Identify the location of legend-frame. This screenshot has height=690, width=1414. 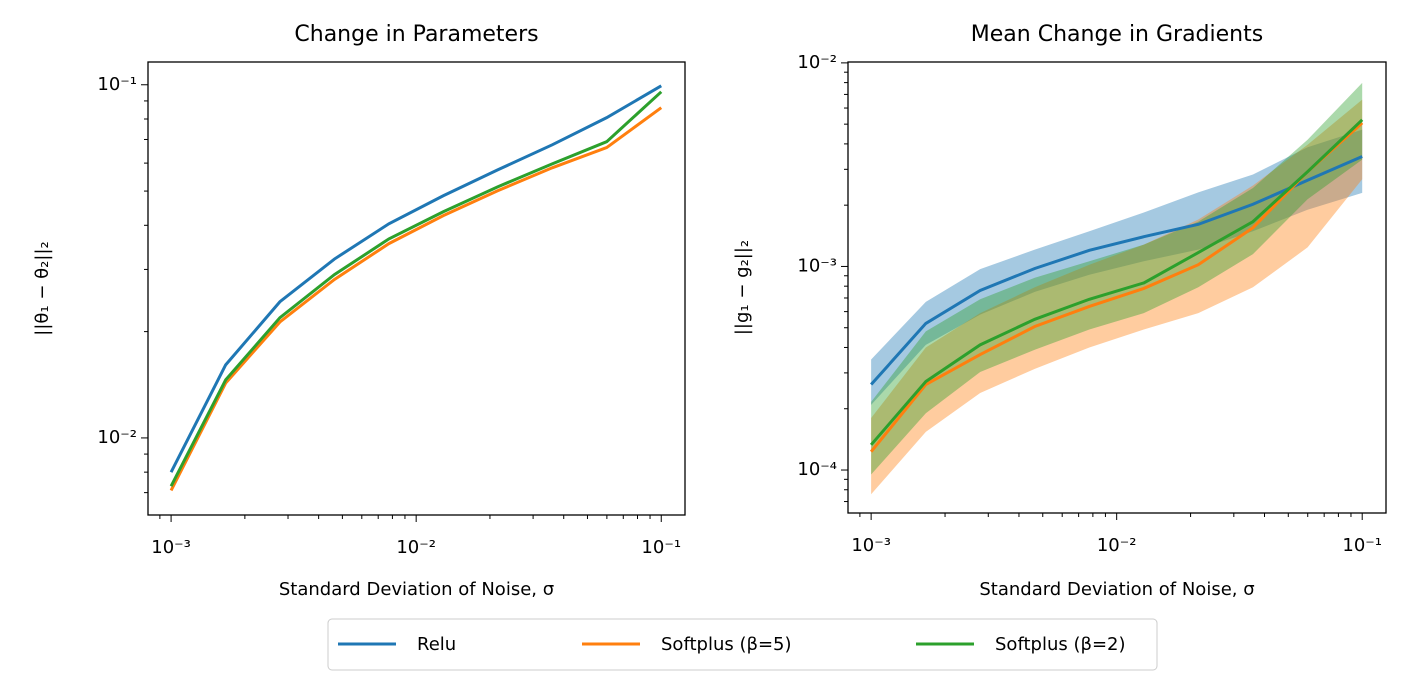
(742, 644).